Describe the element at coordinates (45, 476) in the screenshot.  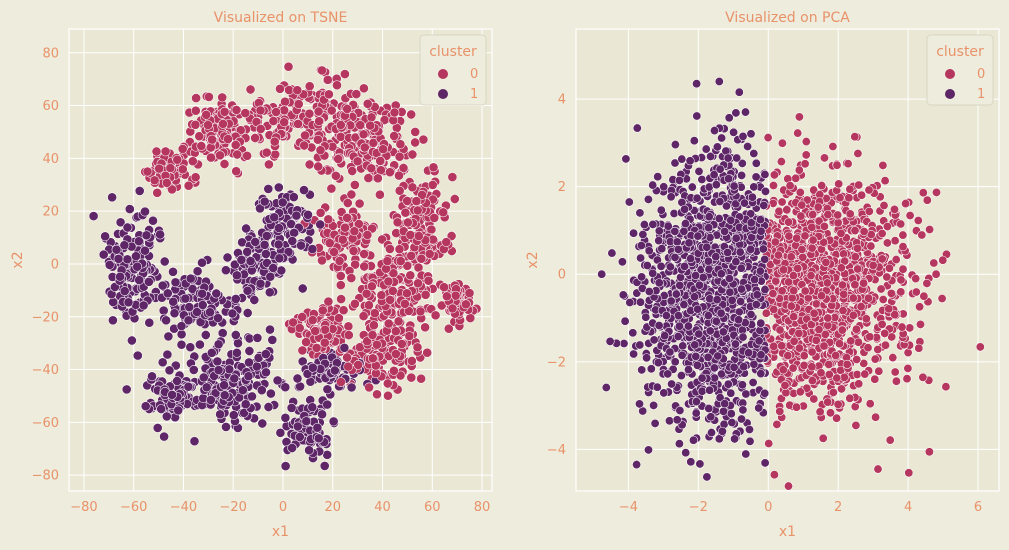
I see `tsne-ytick-label: −80` at that location.